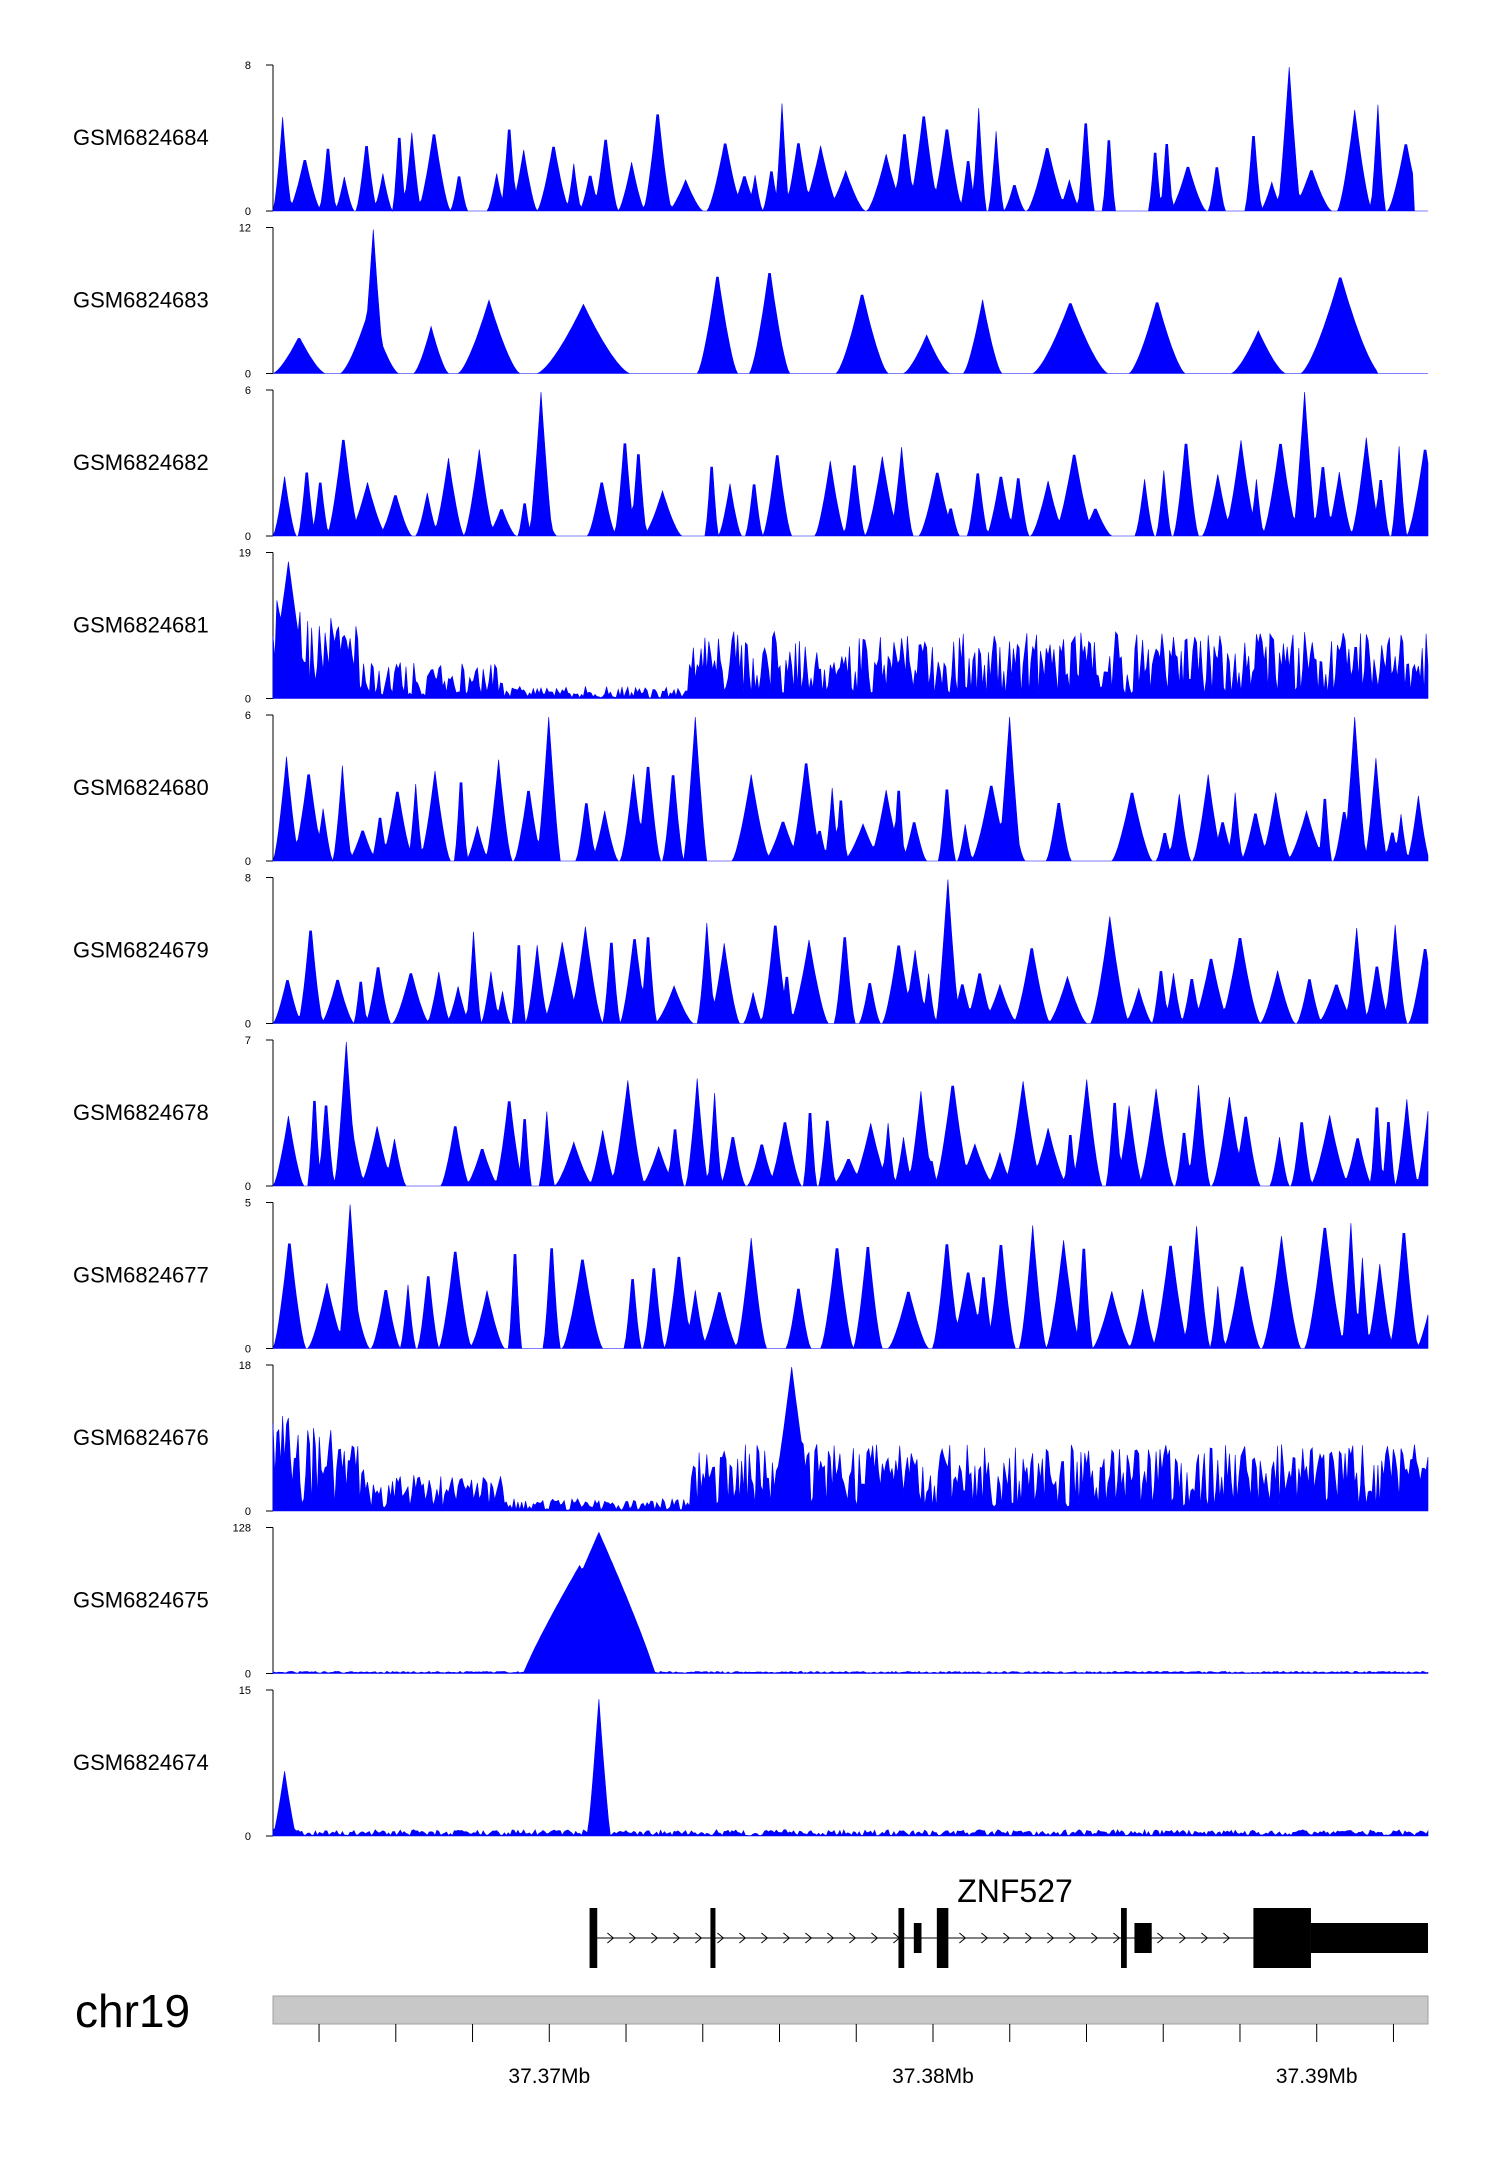 The width and height of the screenshot is (1500, 2170). What do you see at coordinates (245, 1691) in the screenshot?
I see `y-tick-label-max: 15` at bounding box center [245, 1691].